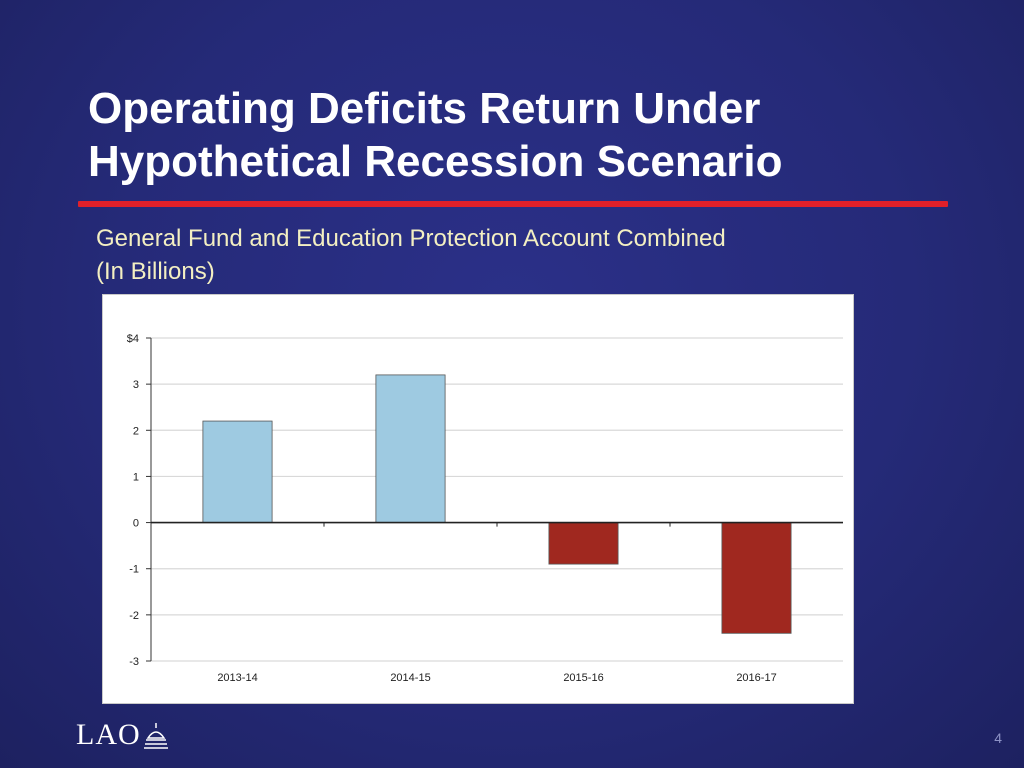 The image size is (1024, 768). I want to click on y-tick-label: 0, so click(136, 524).